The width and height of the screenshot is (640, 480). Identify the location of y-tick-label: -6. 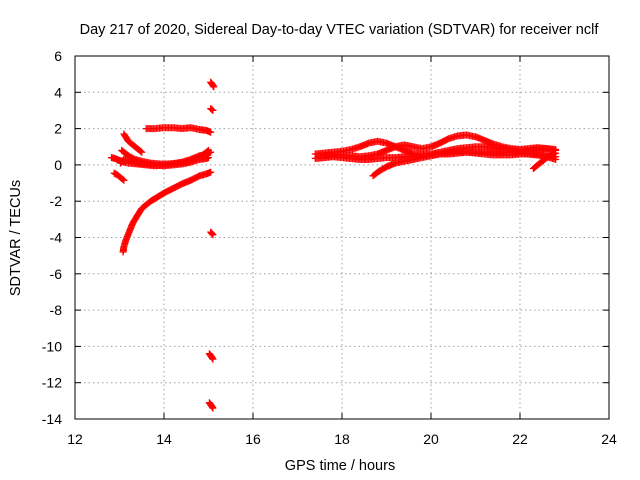
(56, 274).